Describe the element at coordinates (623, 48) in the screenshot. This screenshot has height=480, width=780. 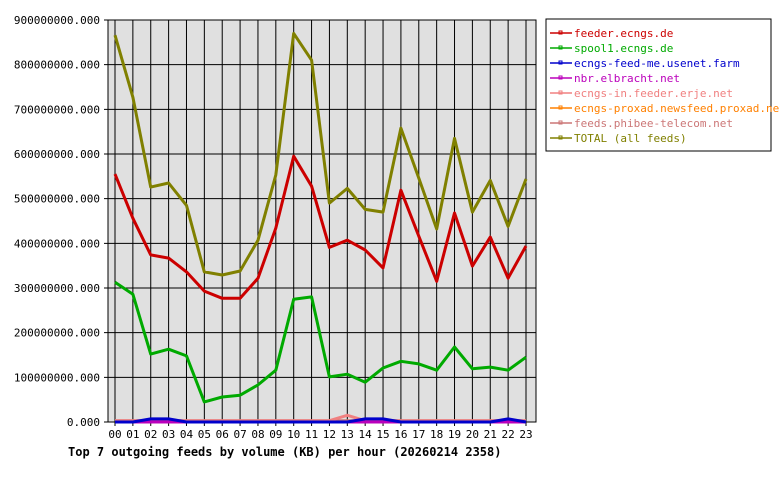
I see `legend-label: spool1.ecngs.de` at that location.